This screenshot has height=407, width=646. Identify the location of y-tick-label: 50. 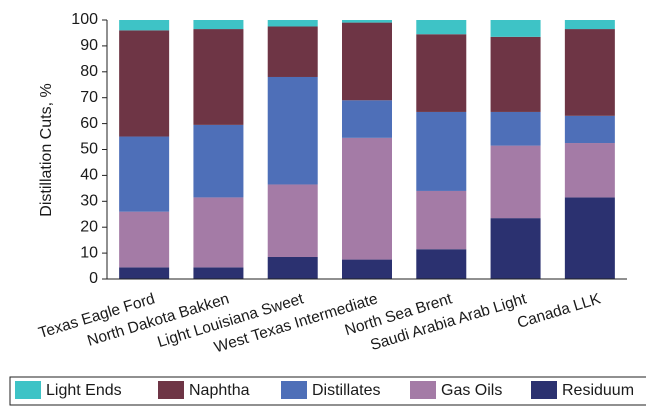
(89, 149).